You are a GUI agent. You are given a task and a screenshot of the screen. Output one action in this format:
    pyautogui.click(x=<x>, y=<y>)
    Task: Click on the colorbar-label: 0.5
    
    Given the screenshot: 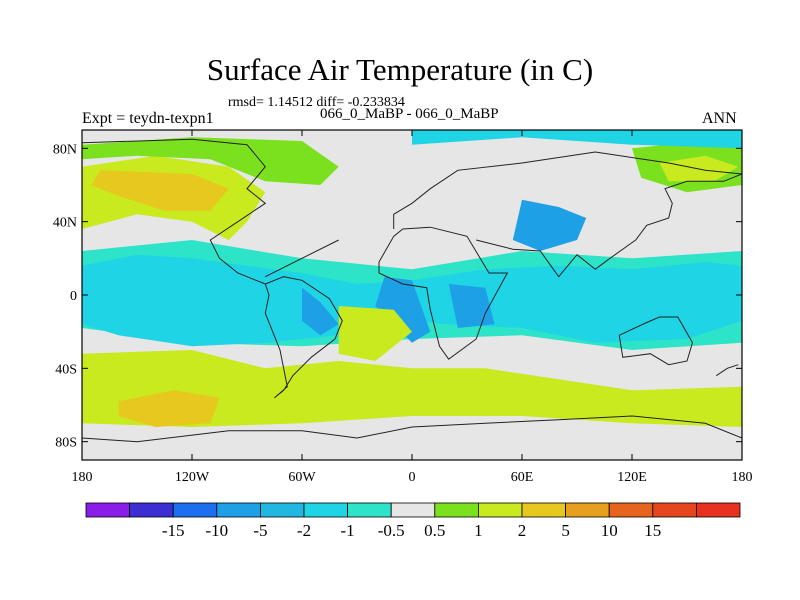 What is the action you would take?
    pyautogui.click(x=434, y=530)
    